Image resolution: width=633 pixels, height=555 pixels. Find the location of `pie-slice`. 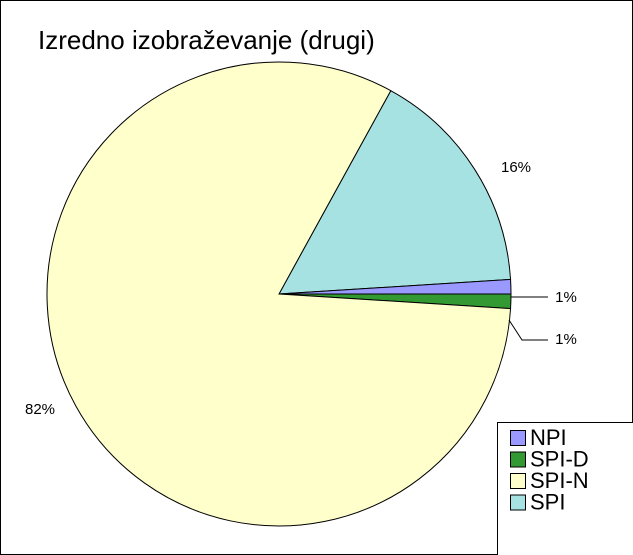

pie-slice is located at coordinates (395, 192).